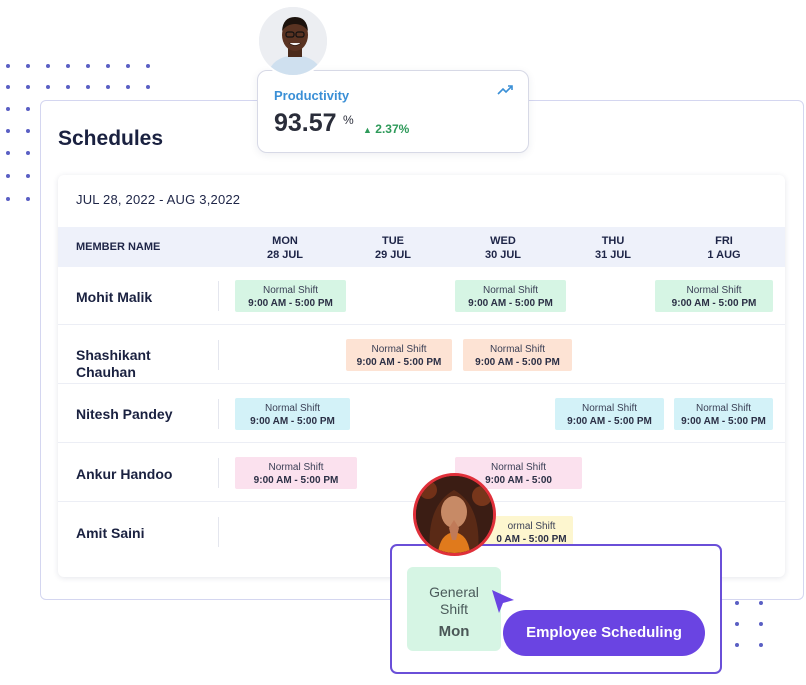 The image size is (806, 685). I want to click on day-label: THU, so click(613, 241).